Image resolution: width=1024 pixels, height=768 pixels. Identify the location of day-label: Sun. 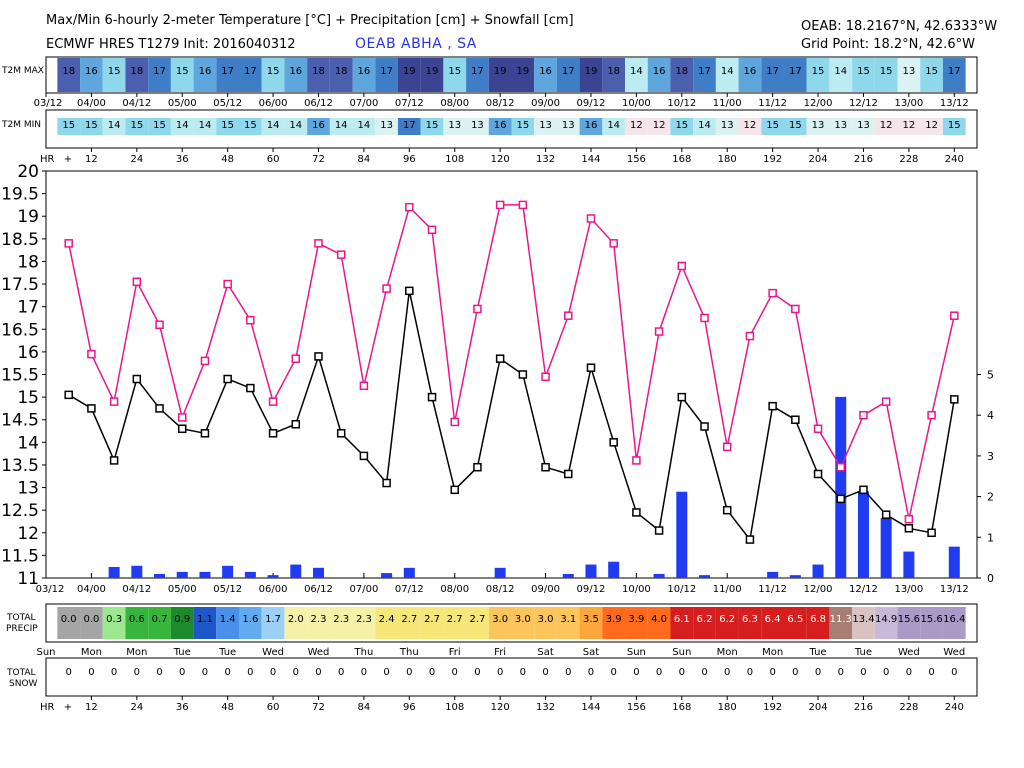
(636, 652).